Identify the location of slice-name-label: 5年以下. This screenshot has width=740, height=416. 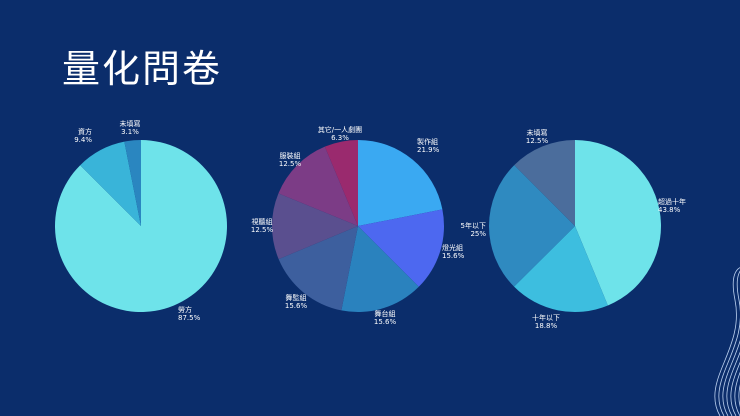
(473, 225).